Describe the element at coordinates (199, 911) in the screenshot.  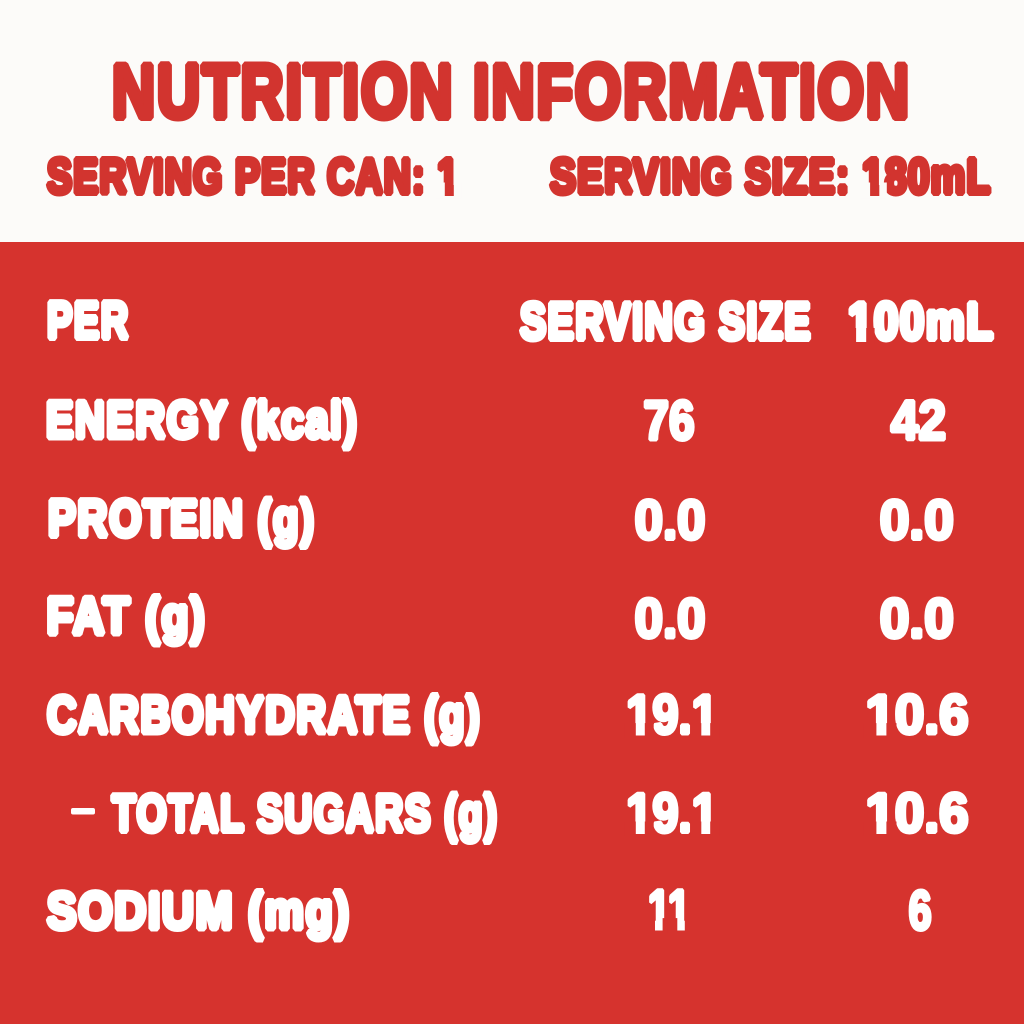
I see `svg-text: SODIUM (mg)` at that location.